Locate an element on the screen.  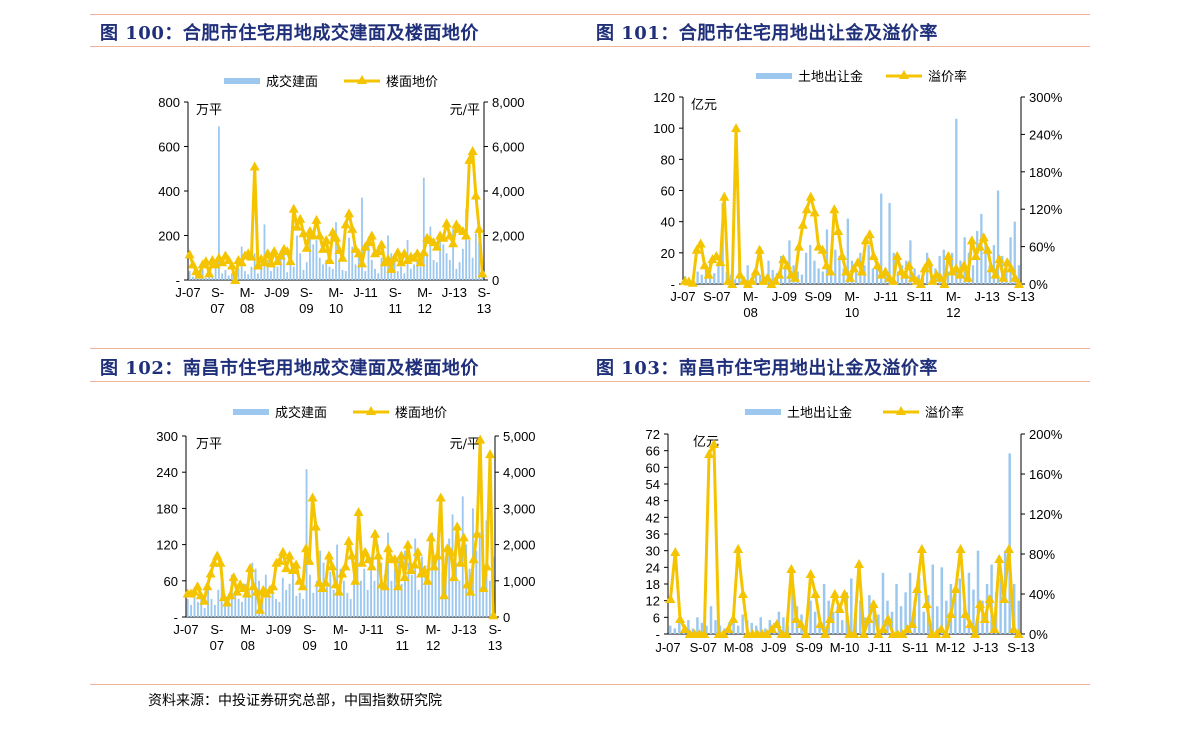
x-tick-label: J-07 is located at coordinates (185, 629).